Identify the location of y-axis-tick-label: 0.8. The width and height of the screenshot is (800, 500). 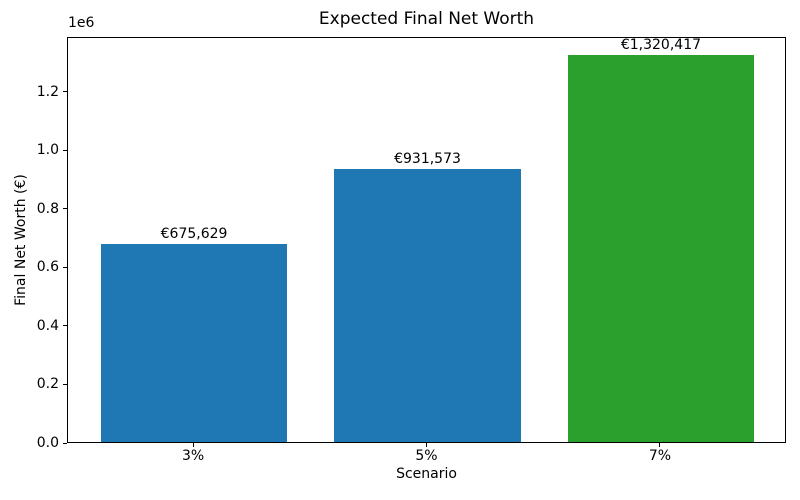
(47, 208).